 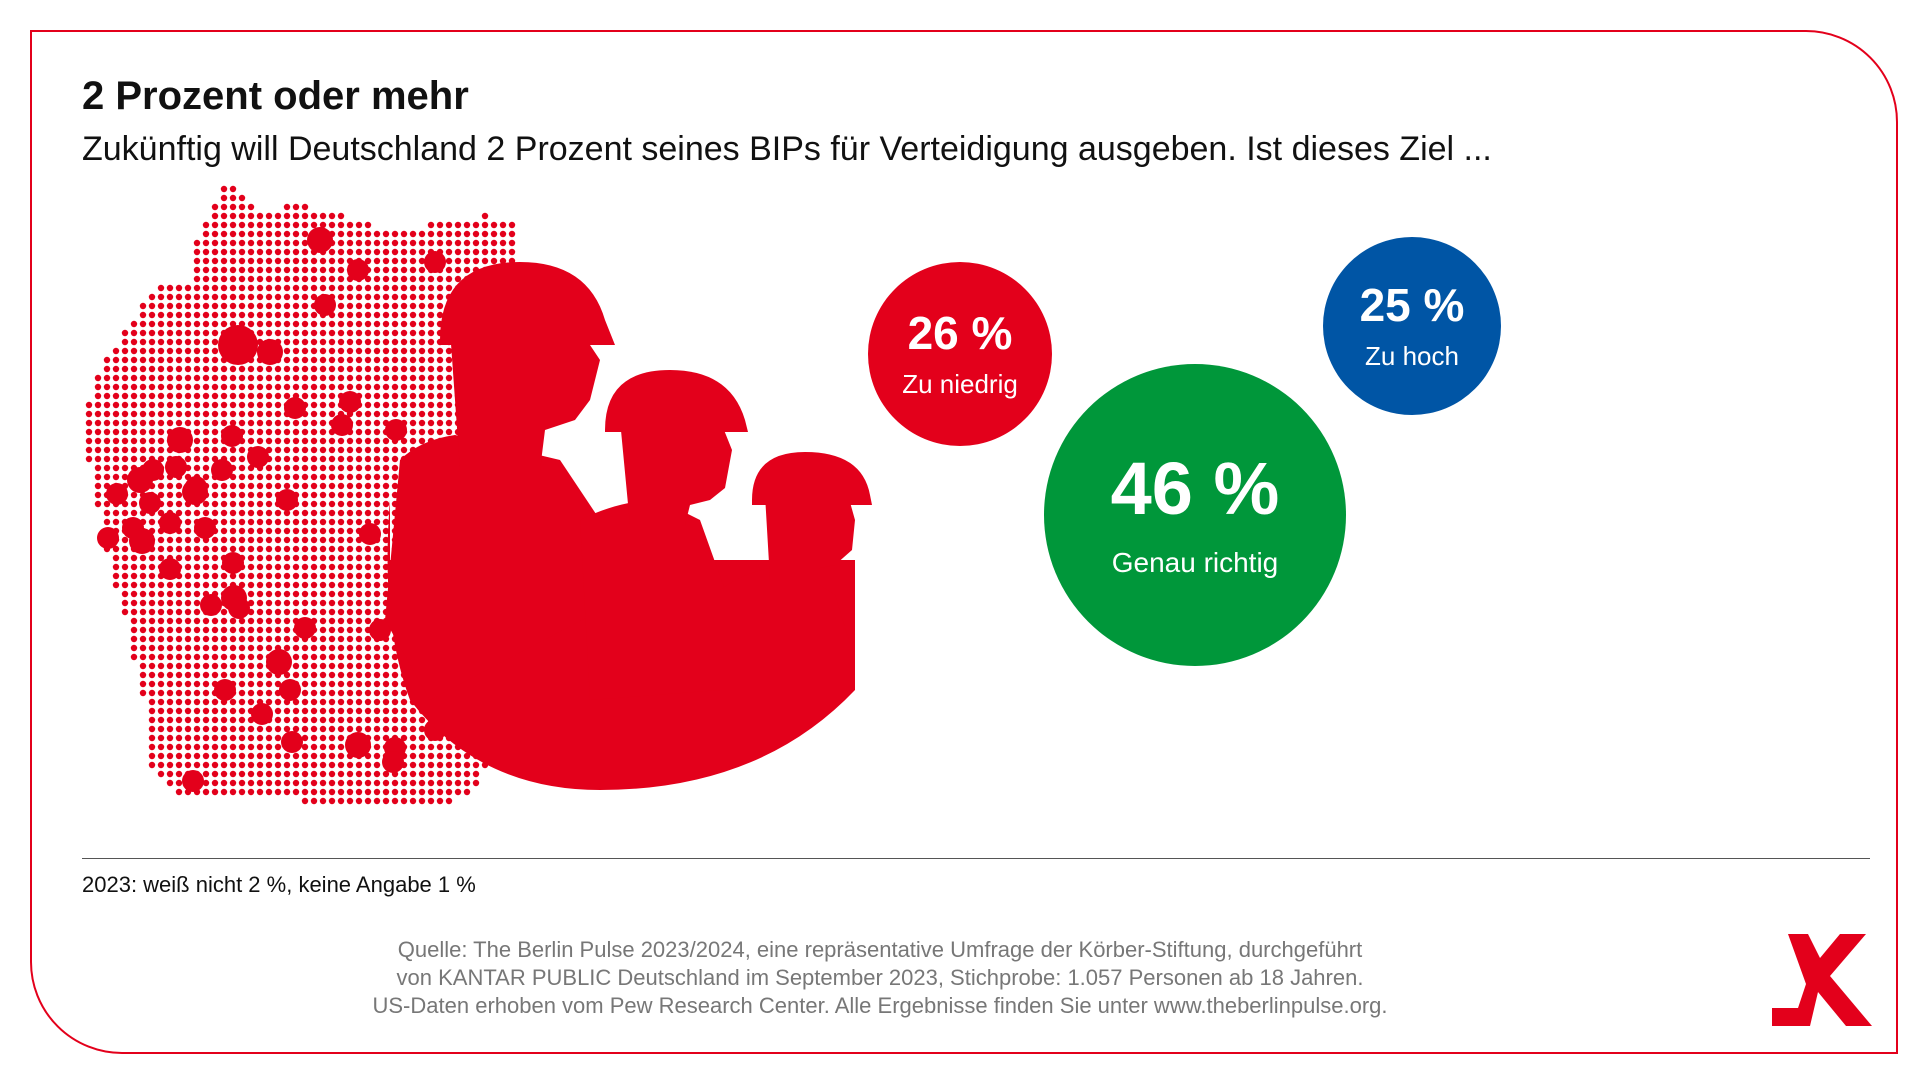 I want to click on chart-title: 2 Prozent oder mehr, so click(x=275, y=96).